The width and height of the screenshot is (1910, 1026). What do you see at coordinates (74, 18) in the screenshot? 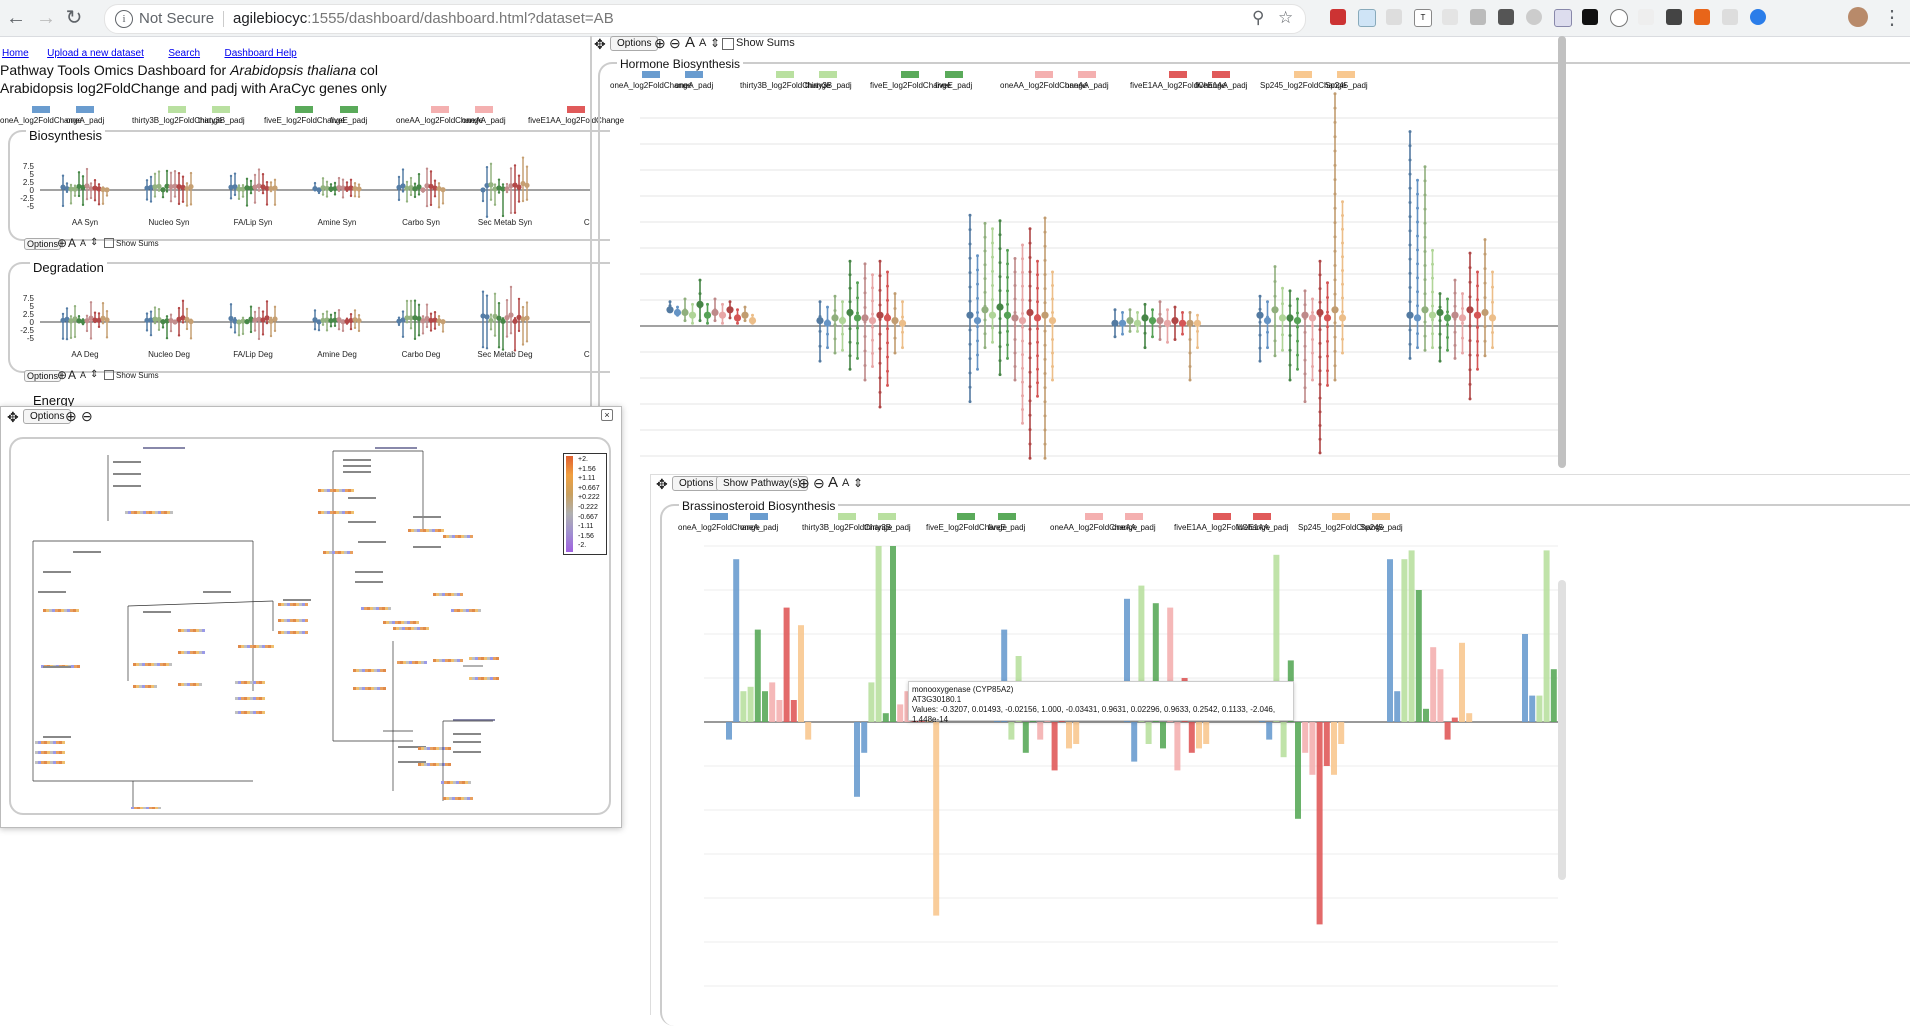
I see `reload-icon: ↻` at bounding box center [74, 18].